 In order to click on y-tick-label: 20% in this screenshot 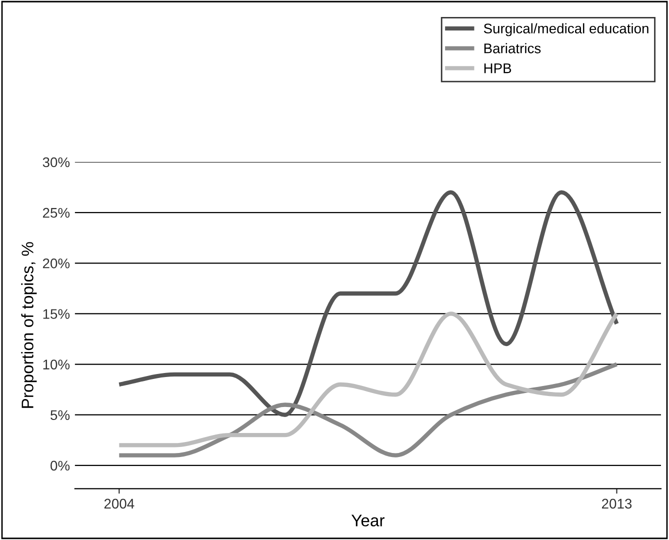, I will do `click(56, 263)`.